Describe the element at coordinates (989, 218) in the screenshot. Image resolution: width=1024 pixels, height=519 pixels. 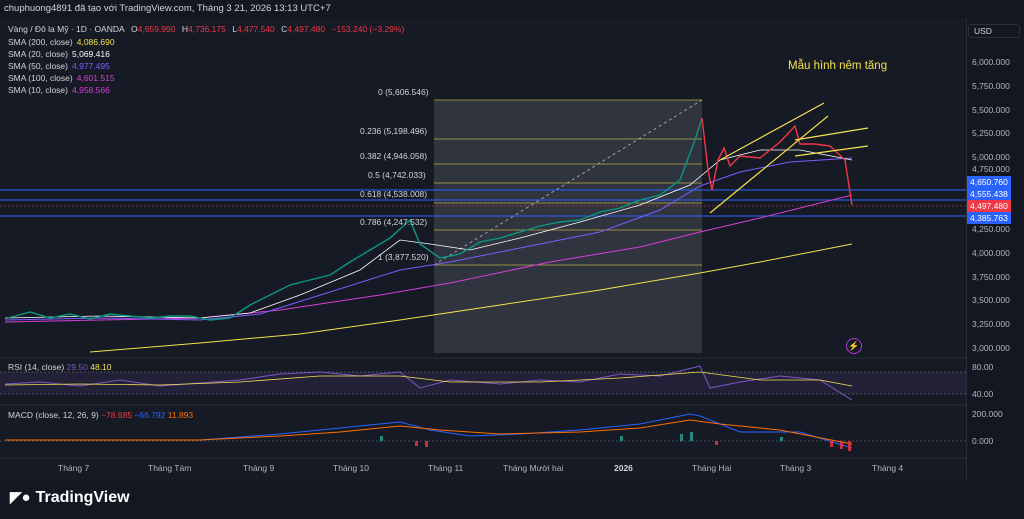
I see `price-tag: 4,385.763` at that location.